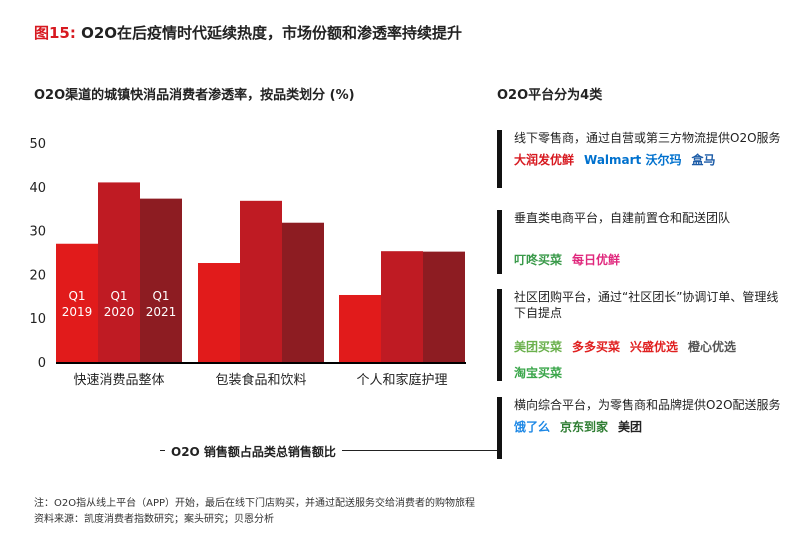 This screenshot has width=808, height=538. What do you see at coordinates (37, 188) in the screenshot?
I see `y-tick-label: 40` at bounding box center [37, 188].